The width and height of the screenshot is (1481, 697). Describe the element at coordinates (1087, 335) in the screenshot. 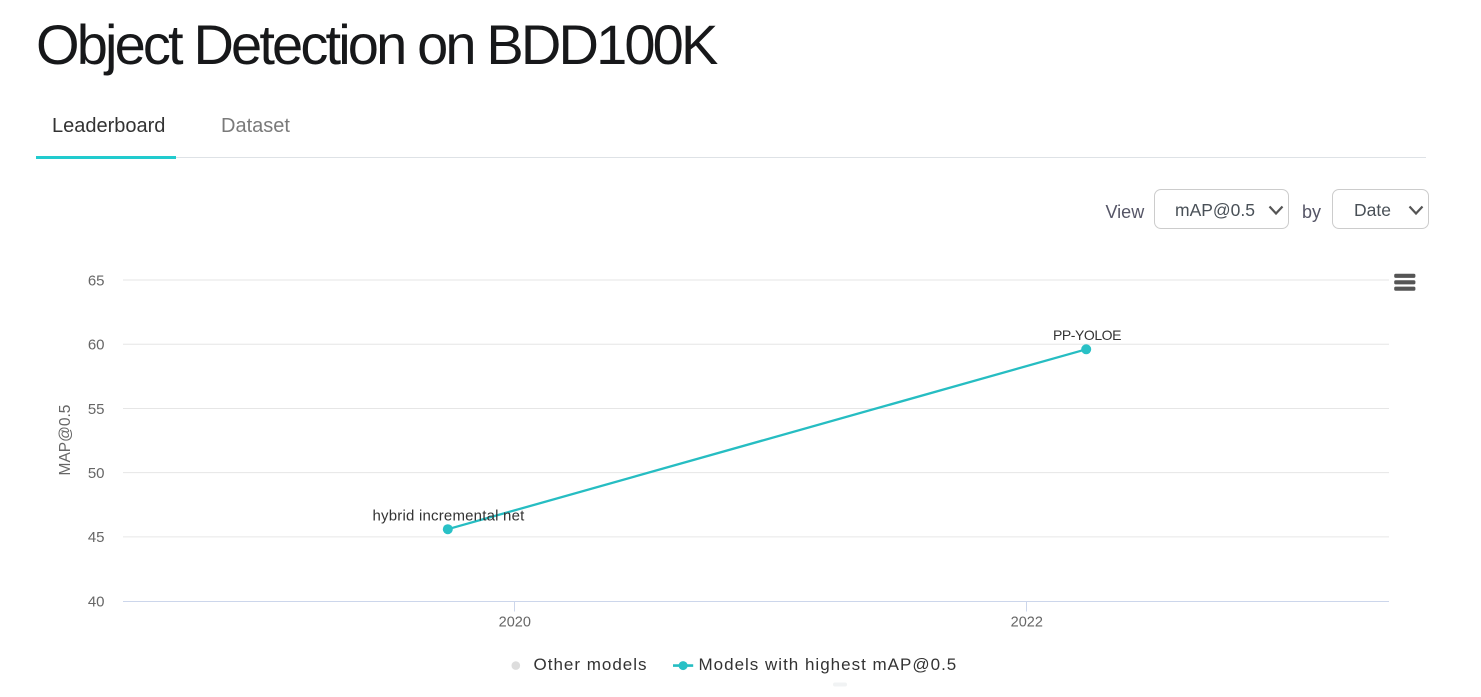

I see `svg-text: PP-YOLOE` at that location.